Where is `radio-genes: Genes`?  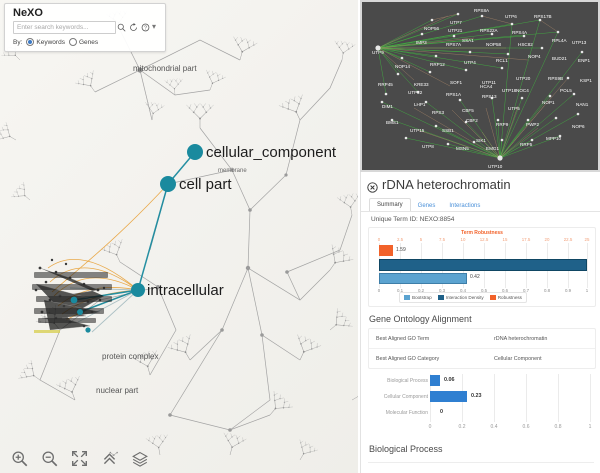
radio-genes: Genes is located at coordinates (83, 42).